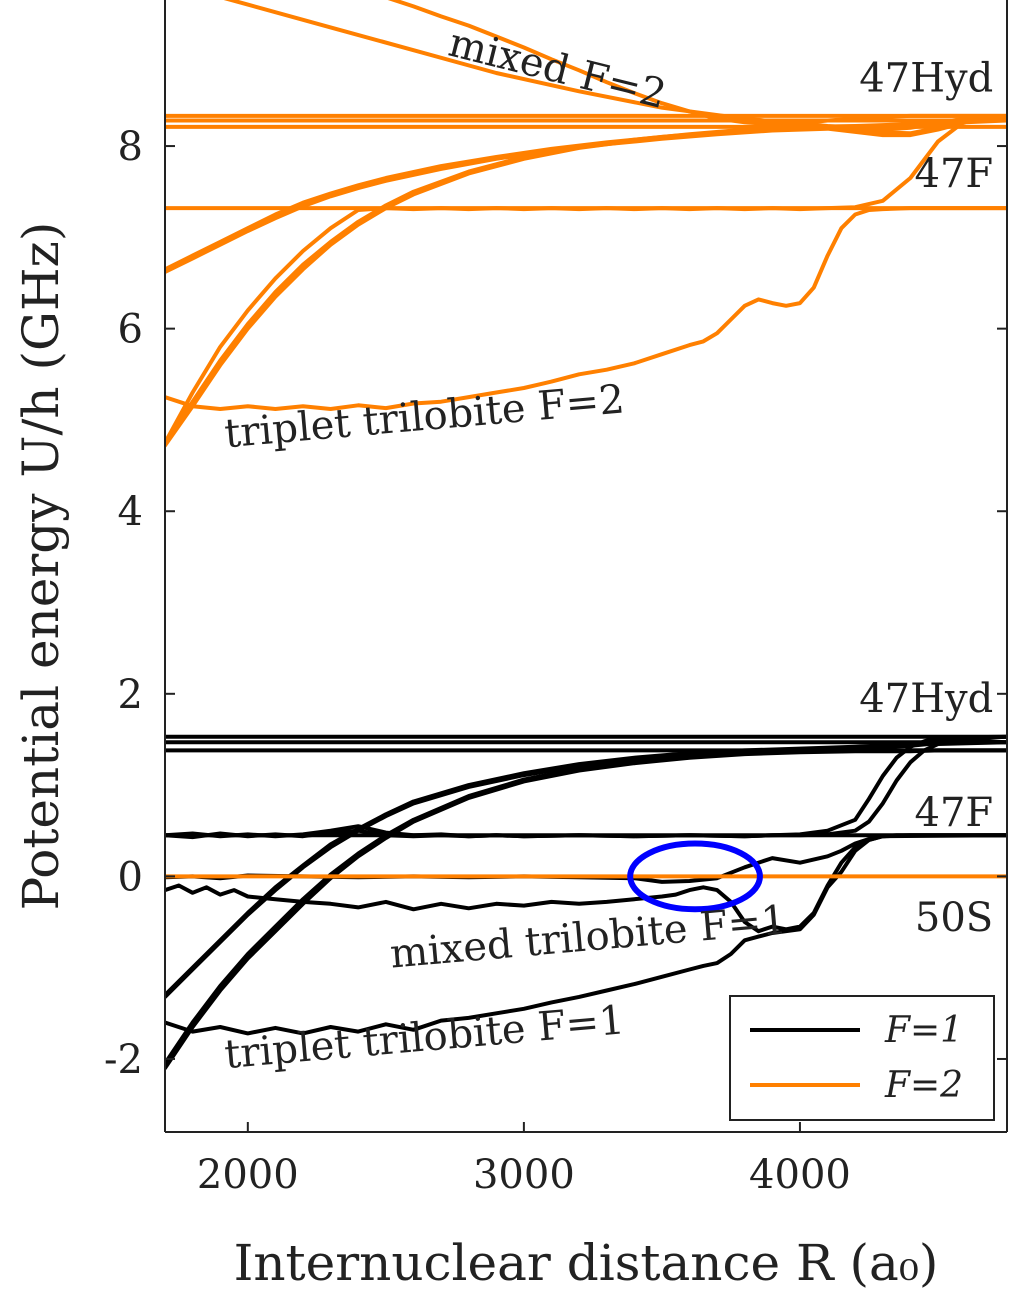 This screenshot has height=1302, width=1023. Describe the element at coordinates (954, 174) in the screenshot. I see `annotation-2: 47F` at that location.